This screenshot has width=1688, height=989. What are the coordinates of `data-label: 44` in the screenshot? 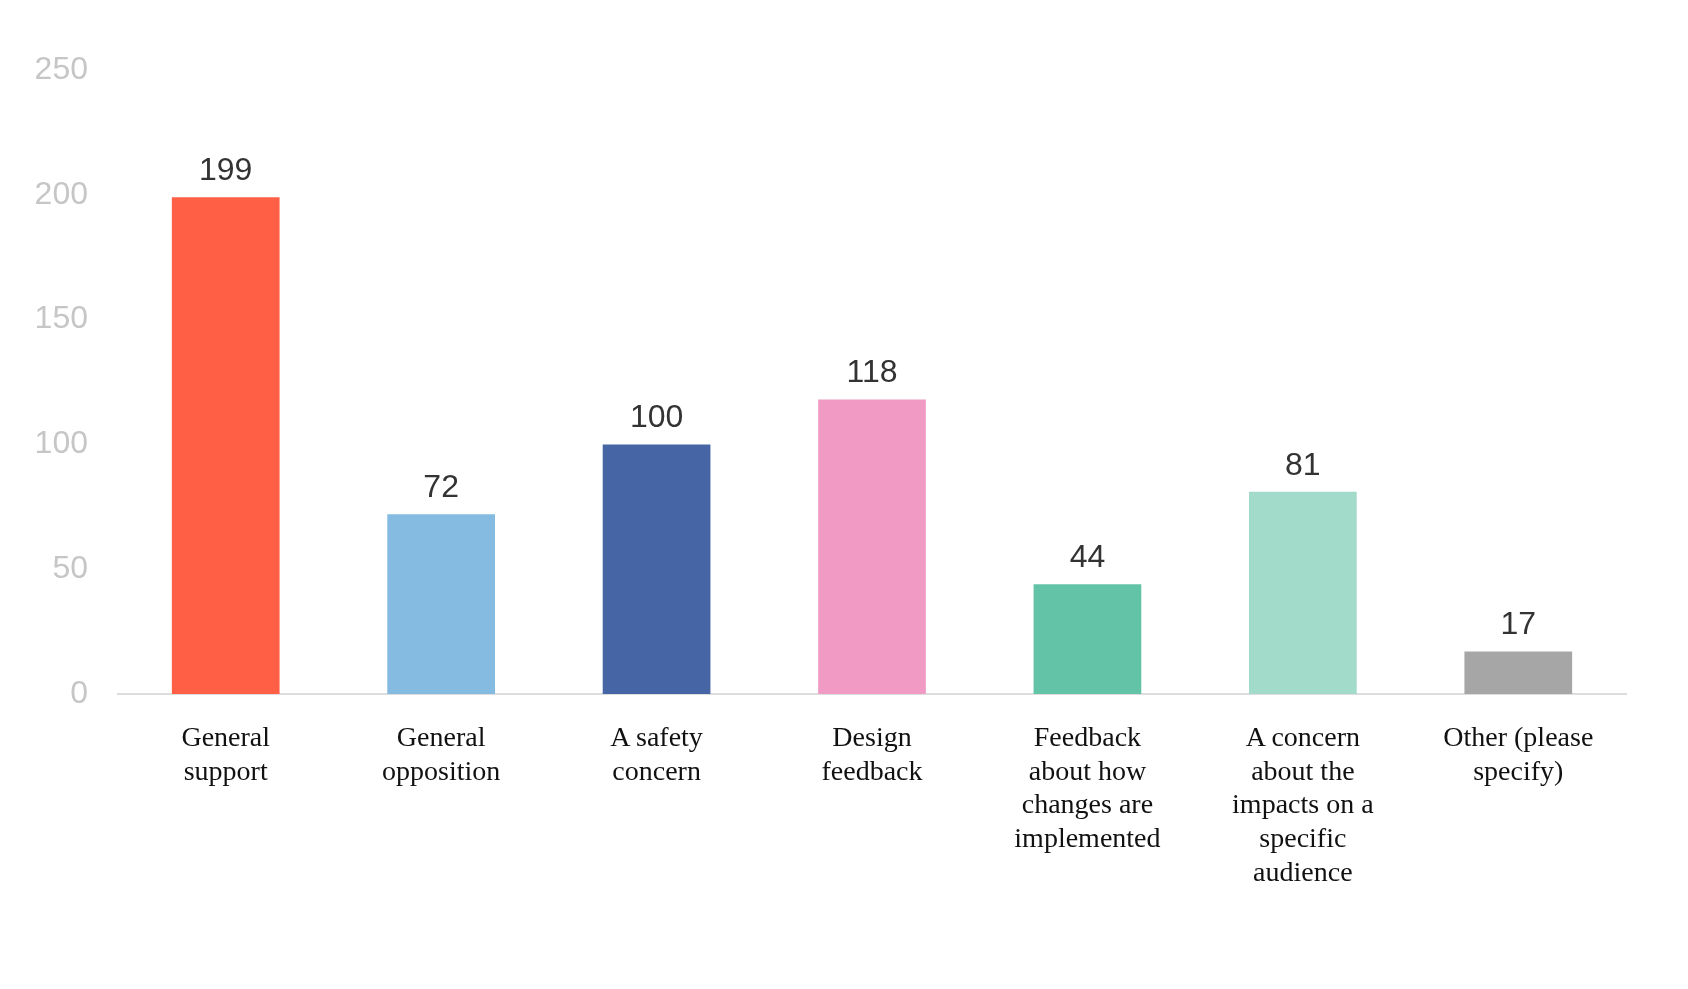 It's located at (1087, 556).